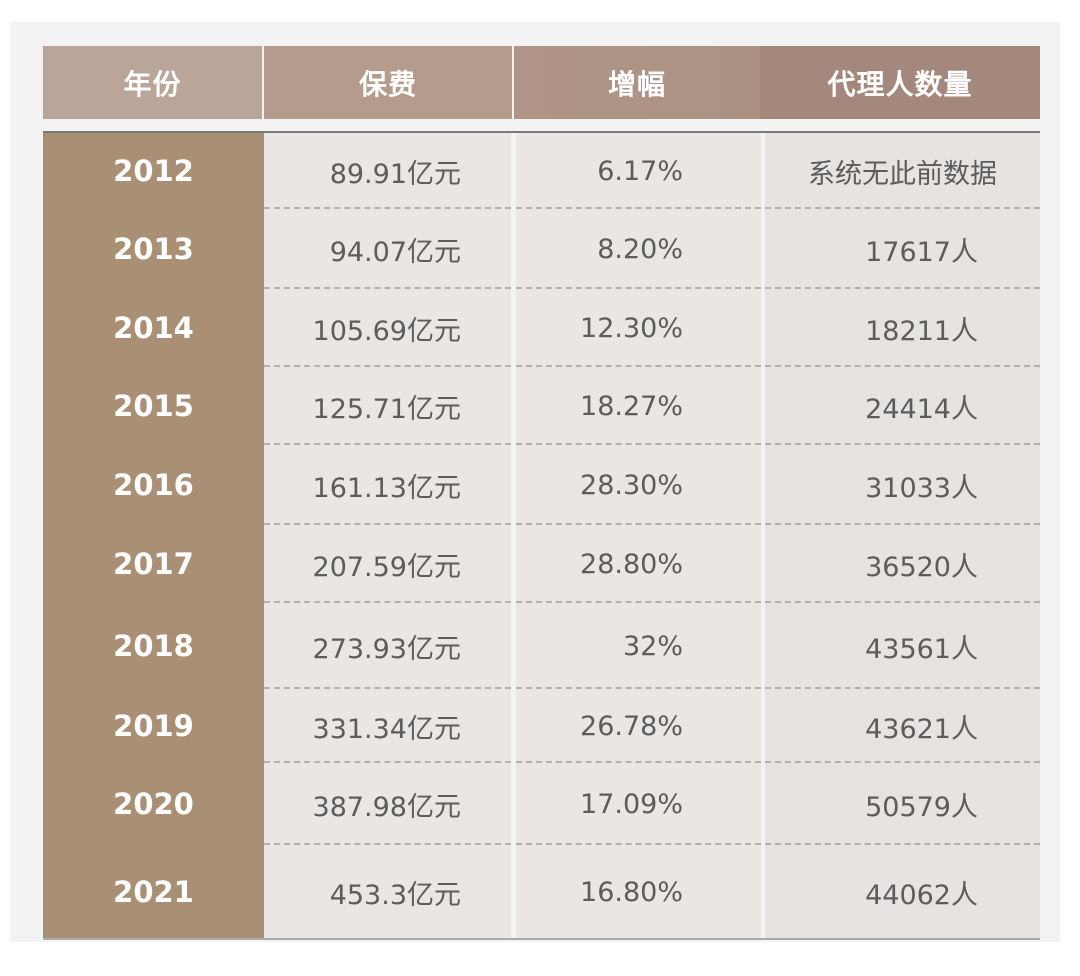  What do you see at coordinates (631, 804) in the screenshot?
I see `growth-cell: 17.09%` at bounding box center [631, 804].